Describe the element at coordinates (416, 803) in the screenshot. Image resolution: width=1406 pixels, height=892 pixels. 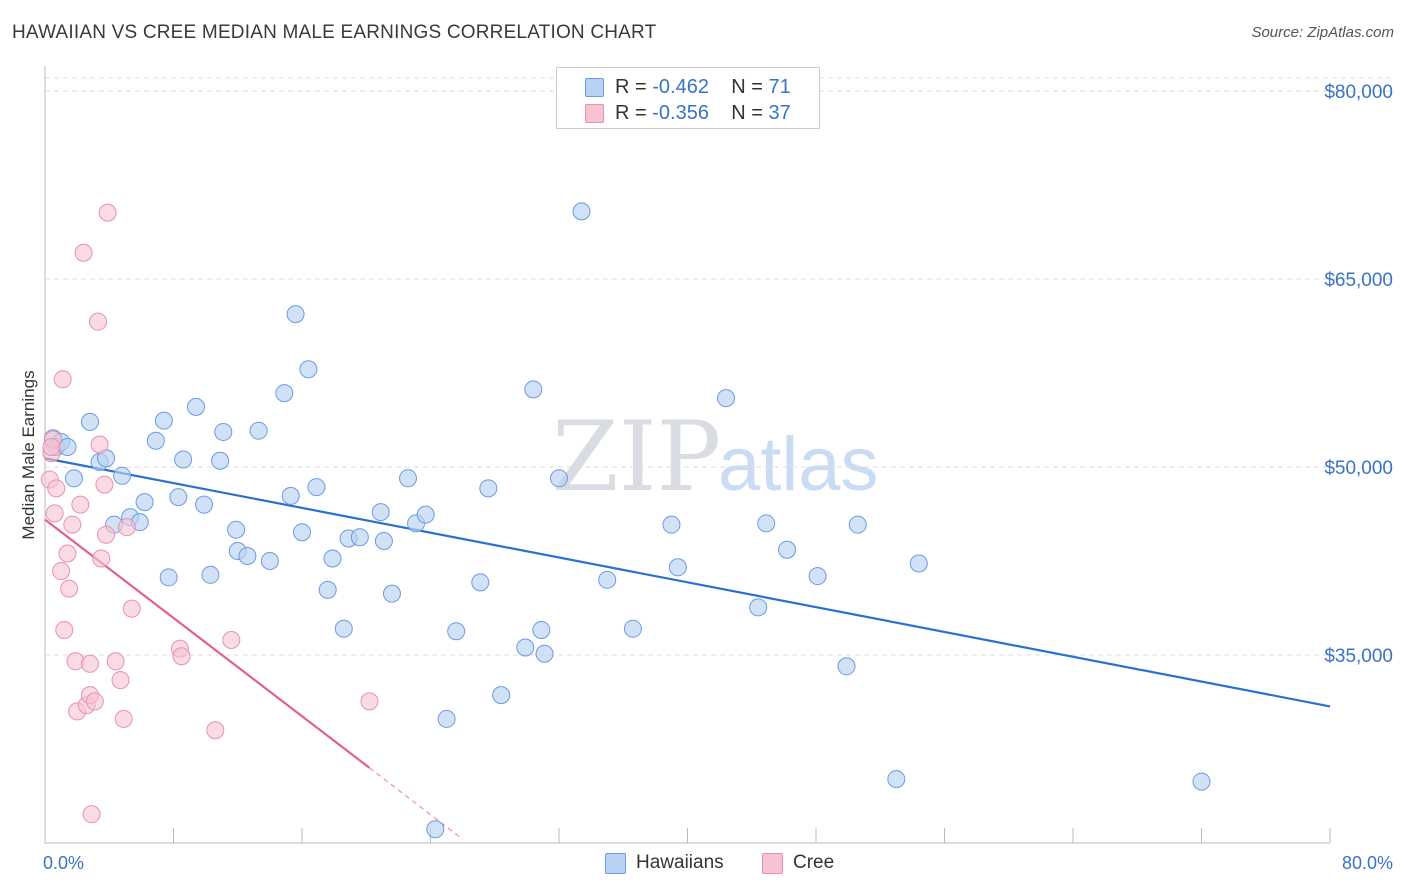
I see `cree-trendline-extension` at that location.